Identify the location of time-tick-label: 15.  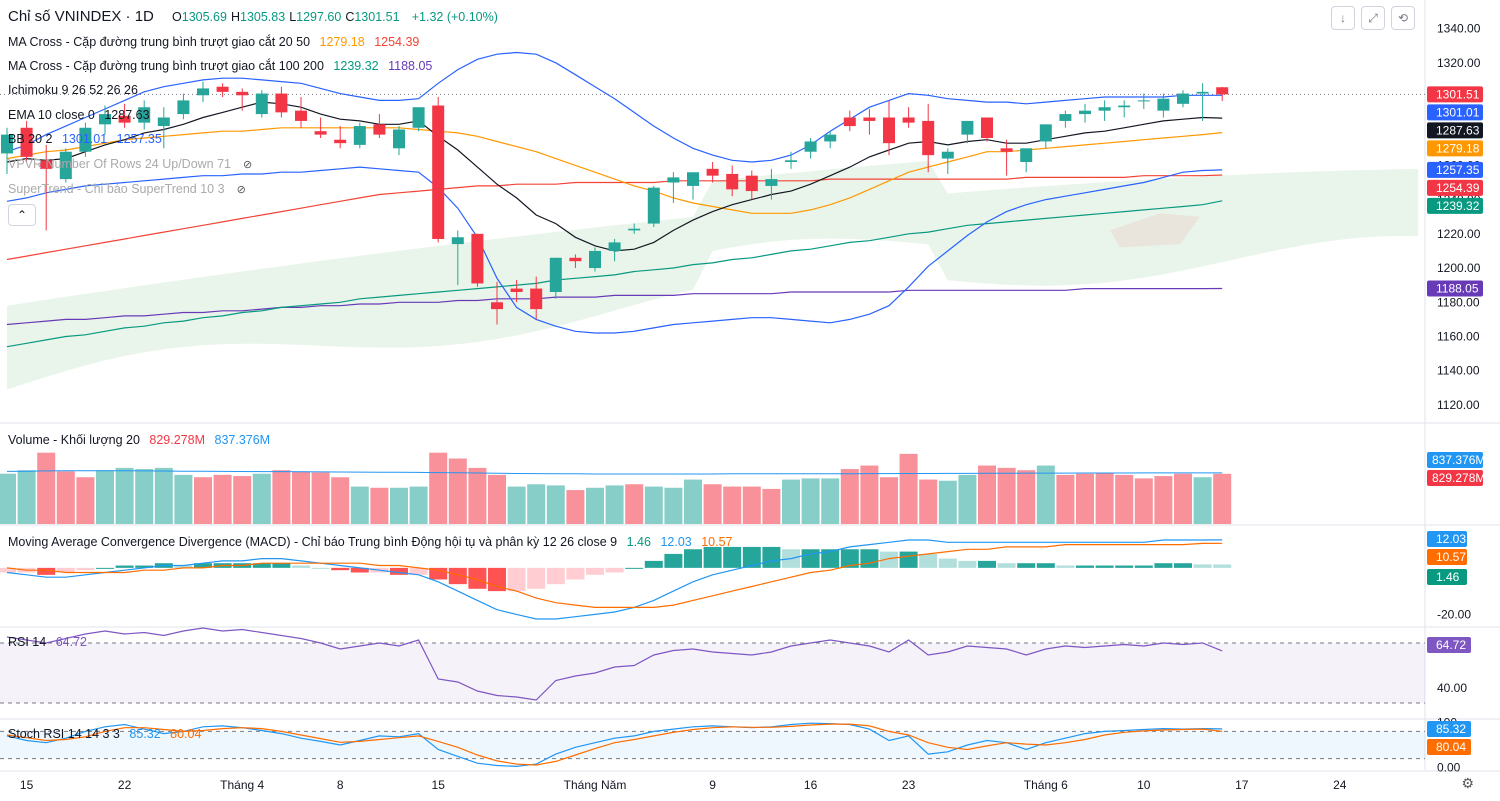
(439, 785).